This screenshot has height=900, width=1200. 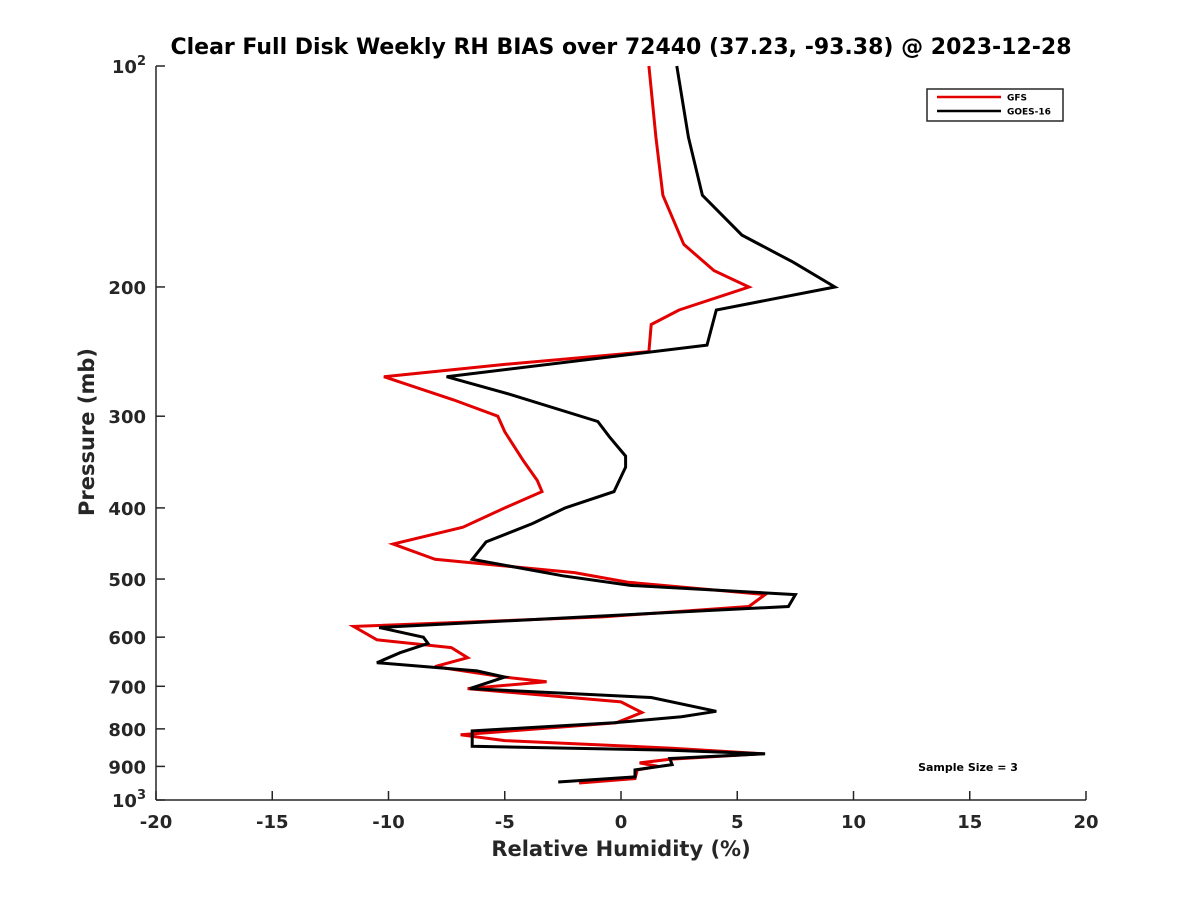 What do you see at coordinates (505, 822) in the screenshot?
I see `x-tick-label: -5` at bounding box center [505, 822].